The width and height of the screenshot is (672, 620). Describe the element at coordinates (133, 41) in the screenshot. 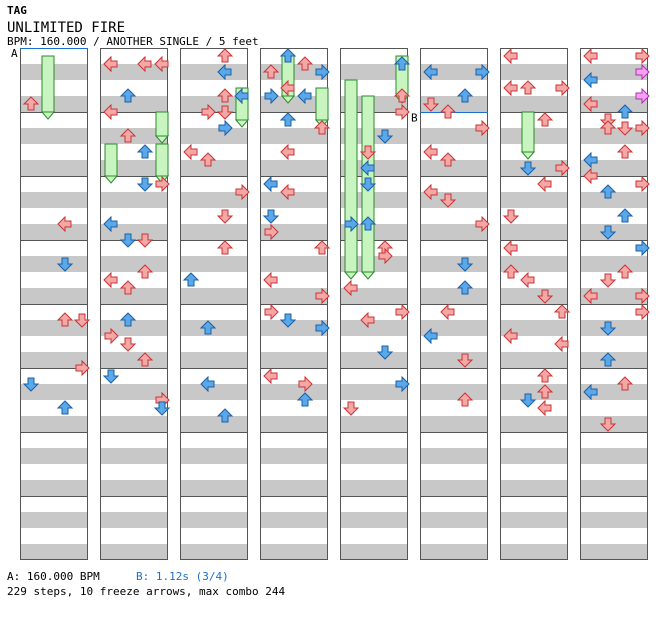

I see `chart-meta: BPM: 160.000 / ANOTHER SINGLE / 5 feet` at that location.